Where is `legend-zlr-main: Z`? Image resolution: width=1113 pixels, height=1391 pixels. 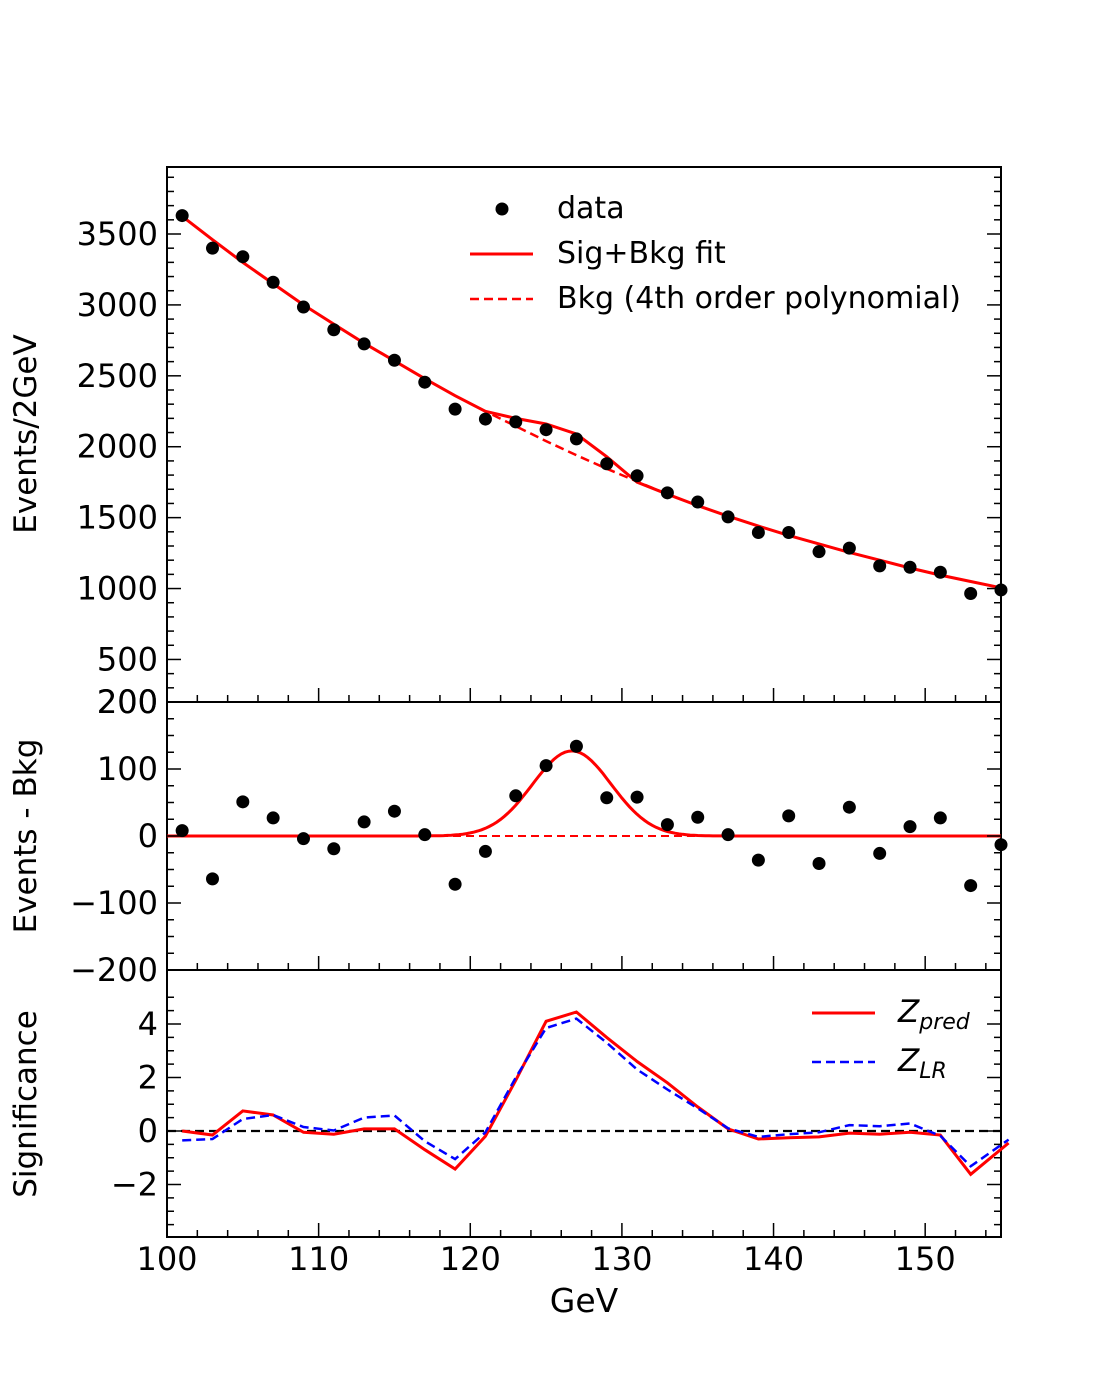
legend-zlr-main: Z is located at coordinates (908, 1061).